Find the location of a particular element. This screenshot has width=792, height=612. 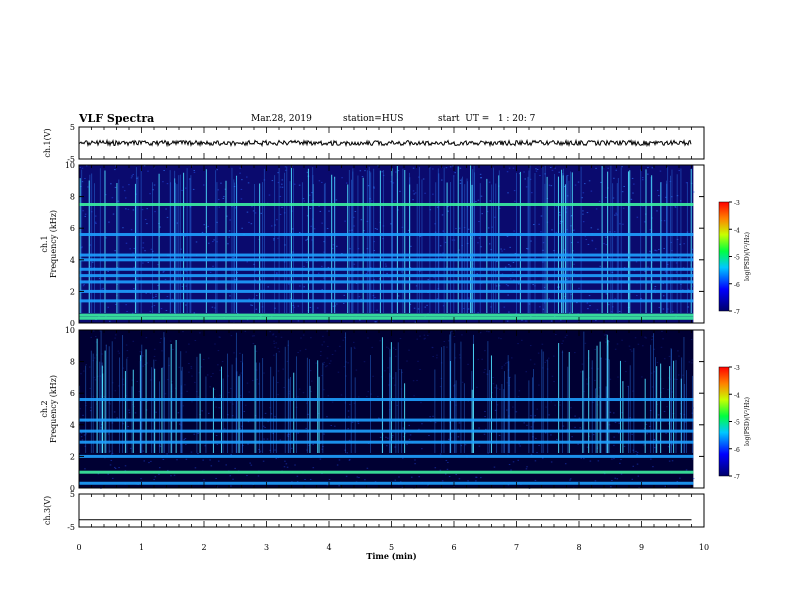

x-tick-label: 0 is located at coordinates (78, 547).